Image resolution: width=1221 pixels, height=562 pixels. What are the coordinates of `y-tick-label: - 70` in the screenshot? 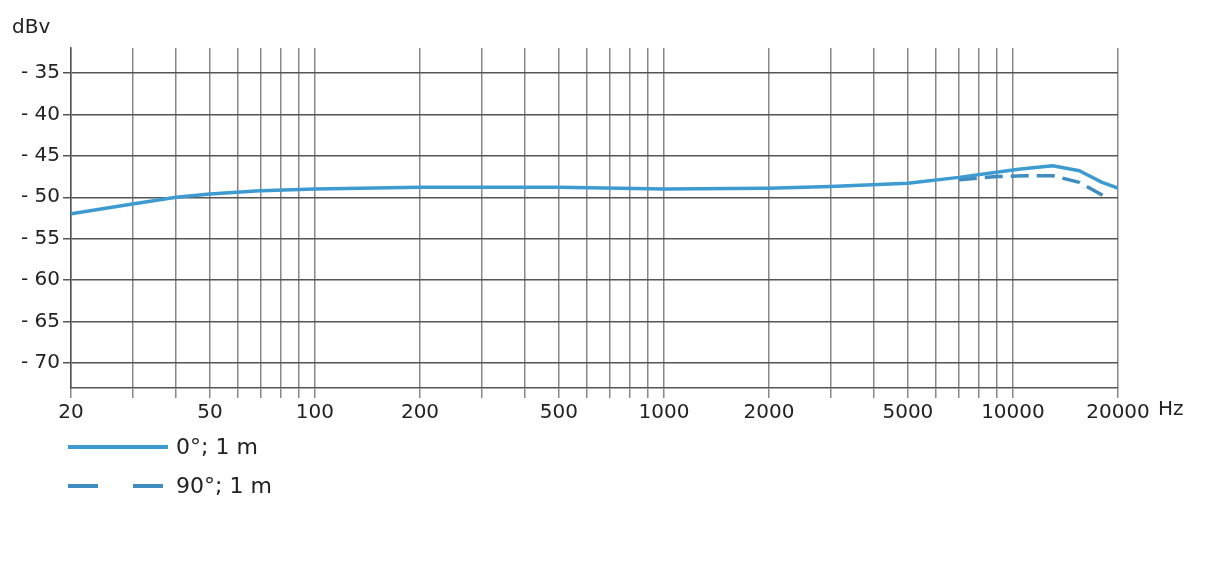 It's located at (40, 361).